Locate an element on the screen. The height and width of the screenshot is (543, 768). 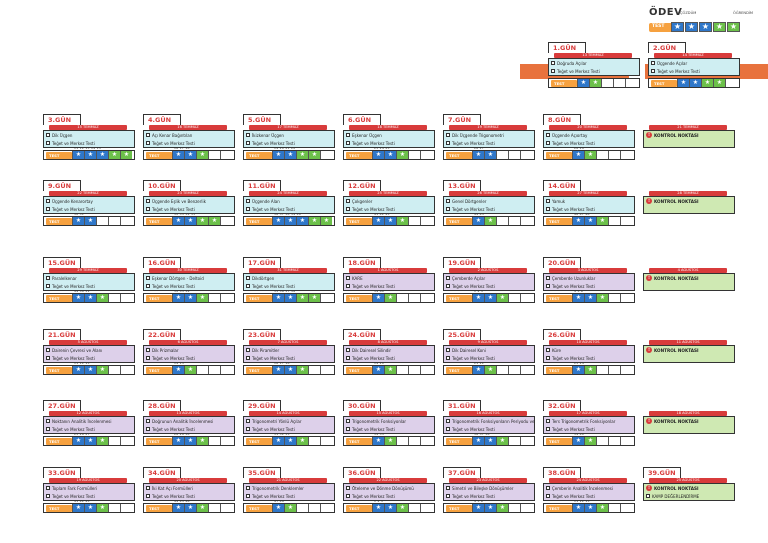
topic-row: Trigonometrik Denklemler is located at coordinates (289, 488).